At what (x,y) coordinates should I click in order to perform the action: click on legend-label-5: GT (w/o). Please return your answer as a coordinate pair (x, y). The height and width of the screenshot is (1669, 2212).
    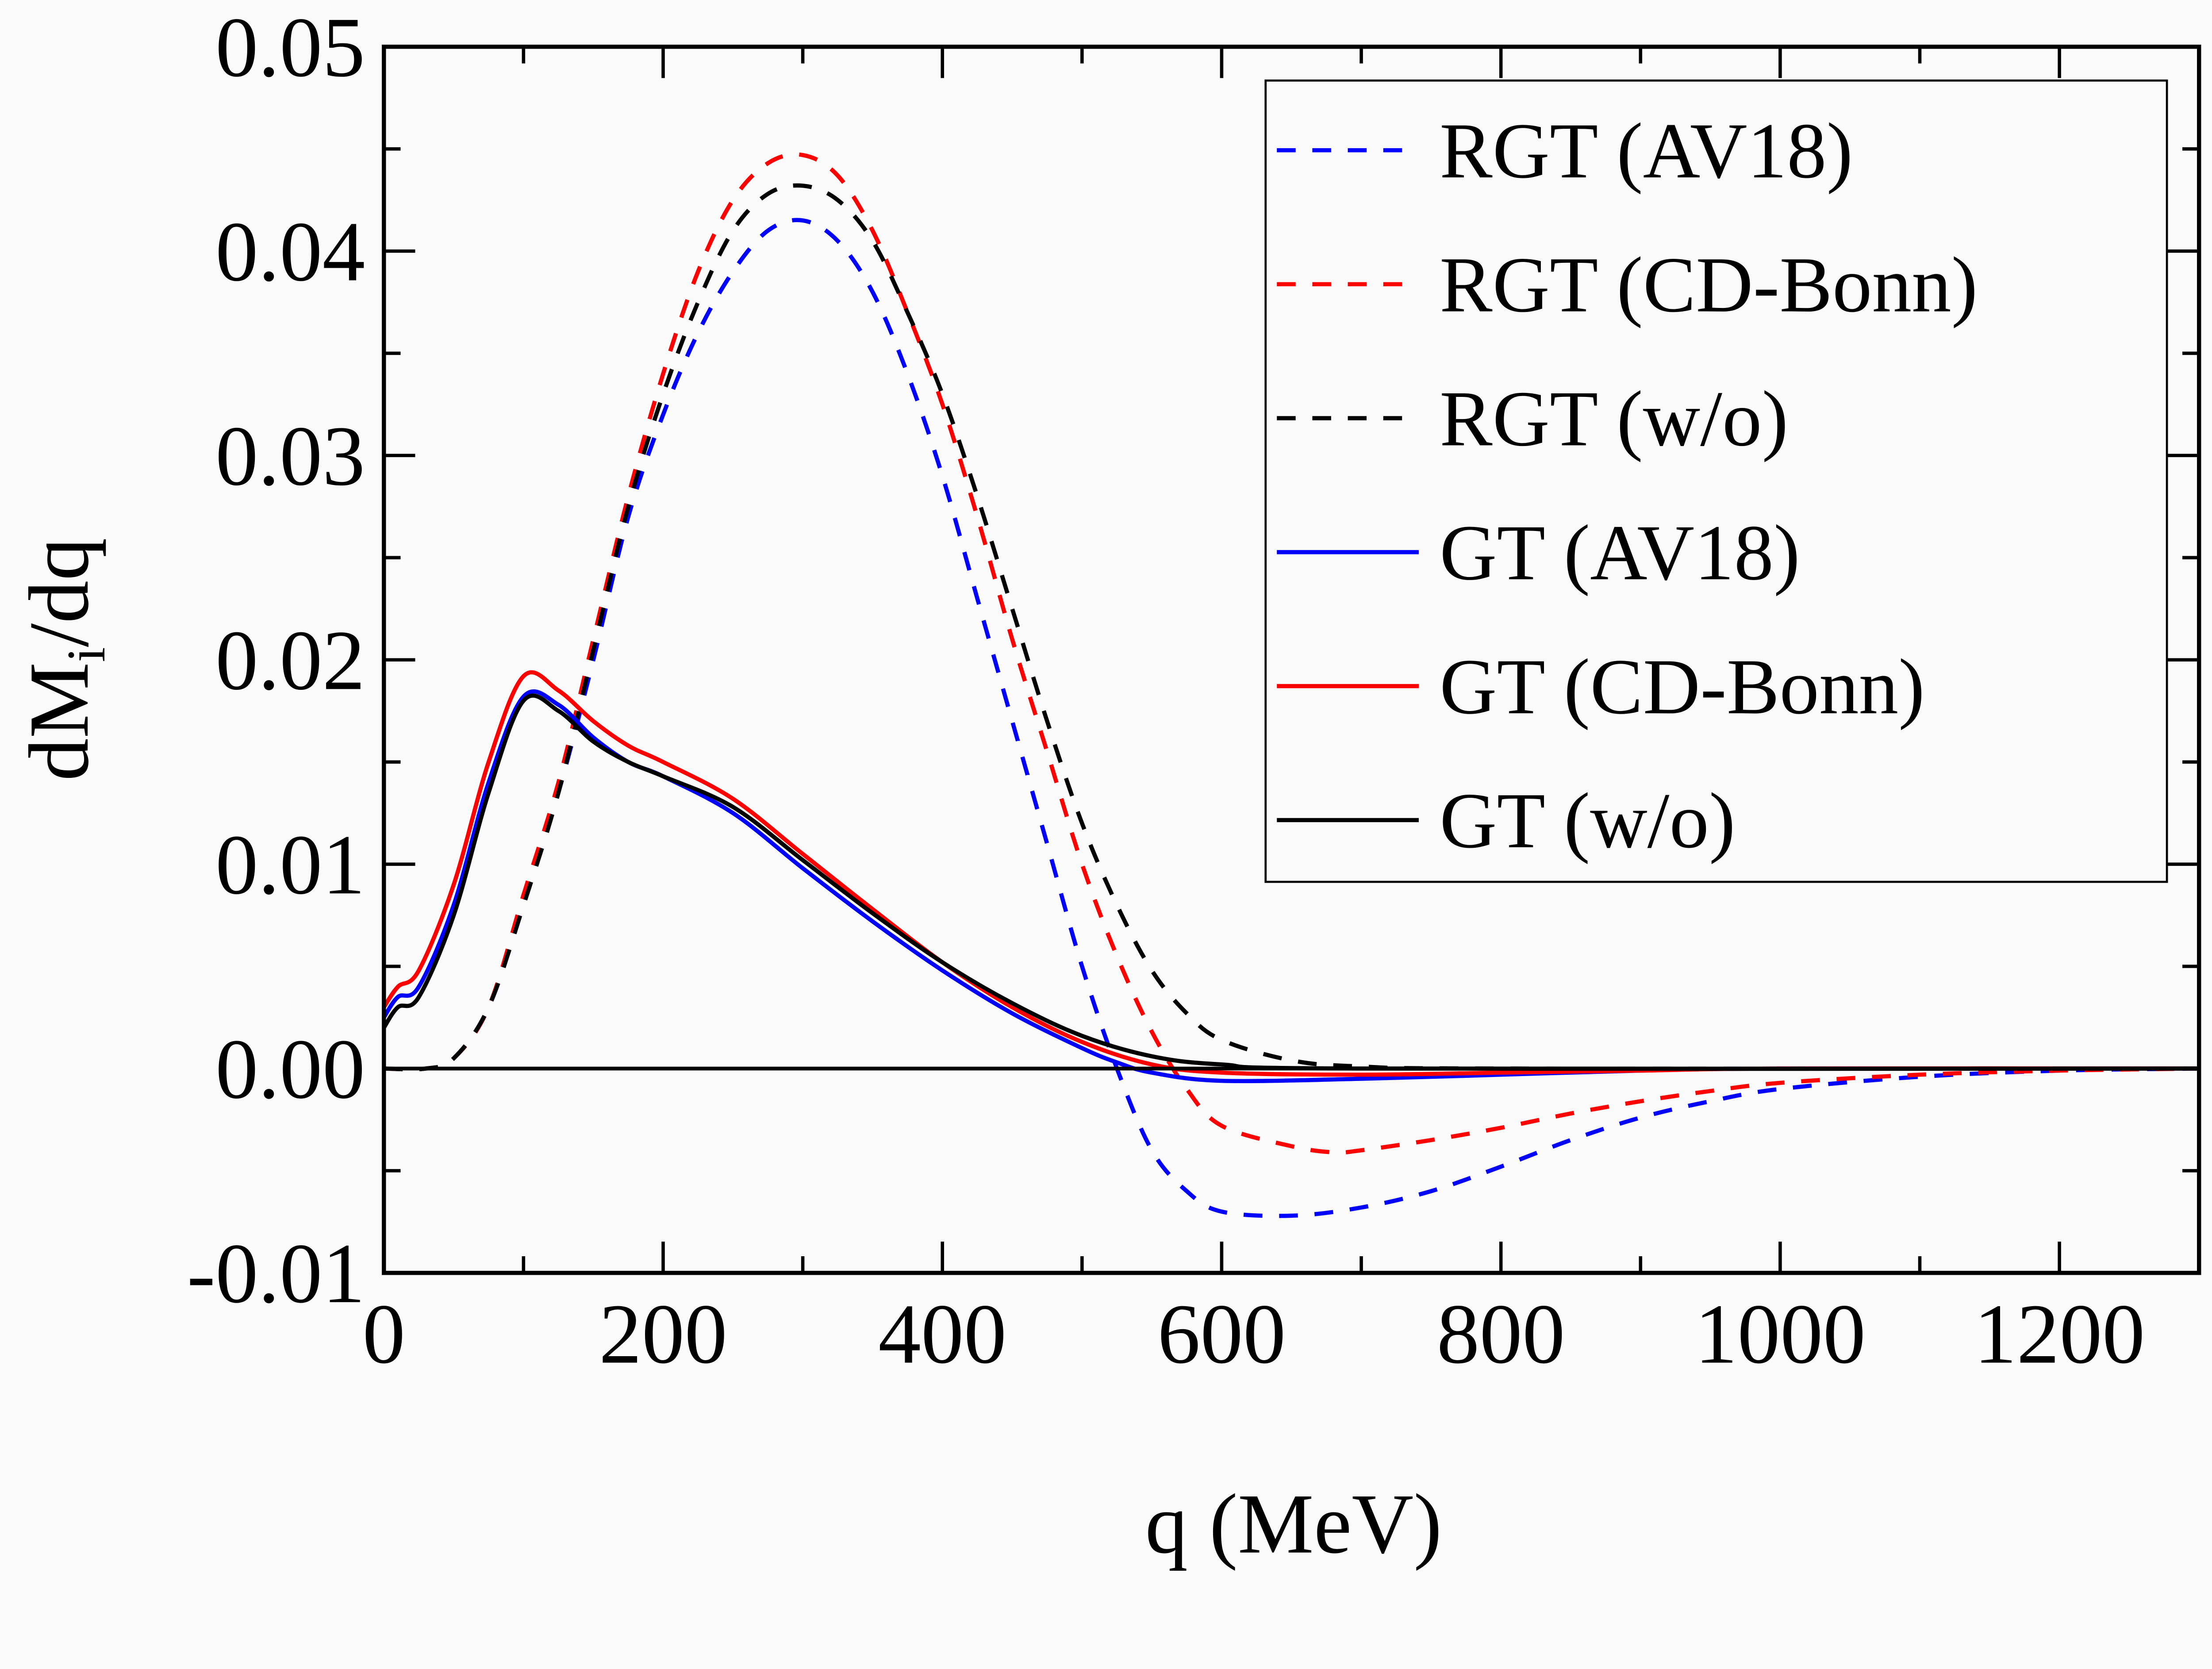
    Looking at the image, I should click on (1588, 821).